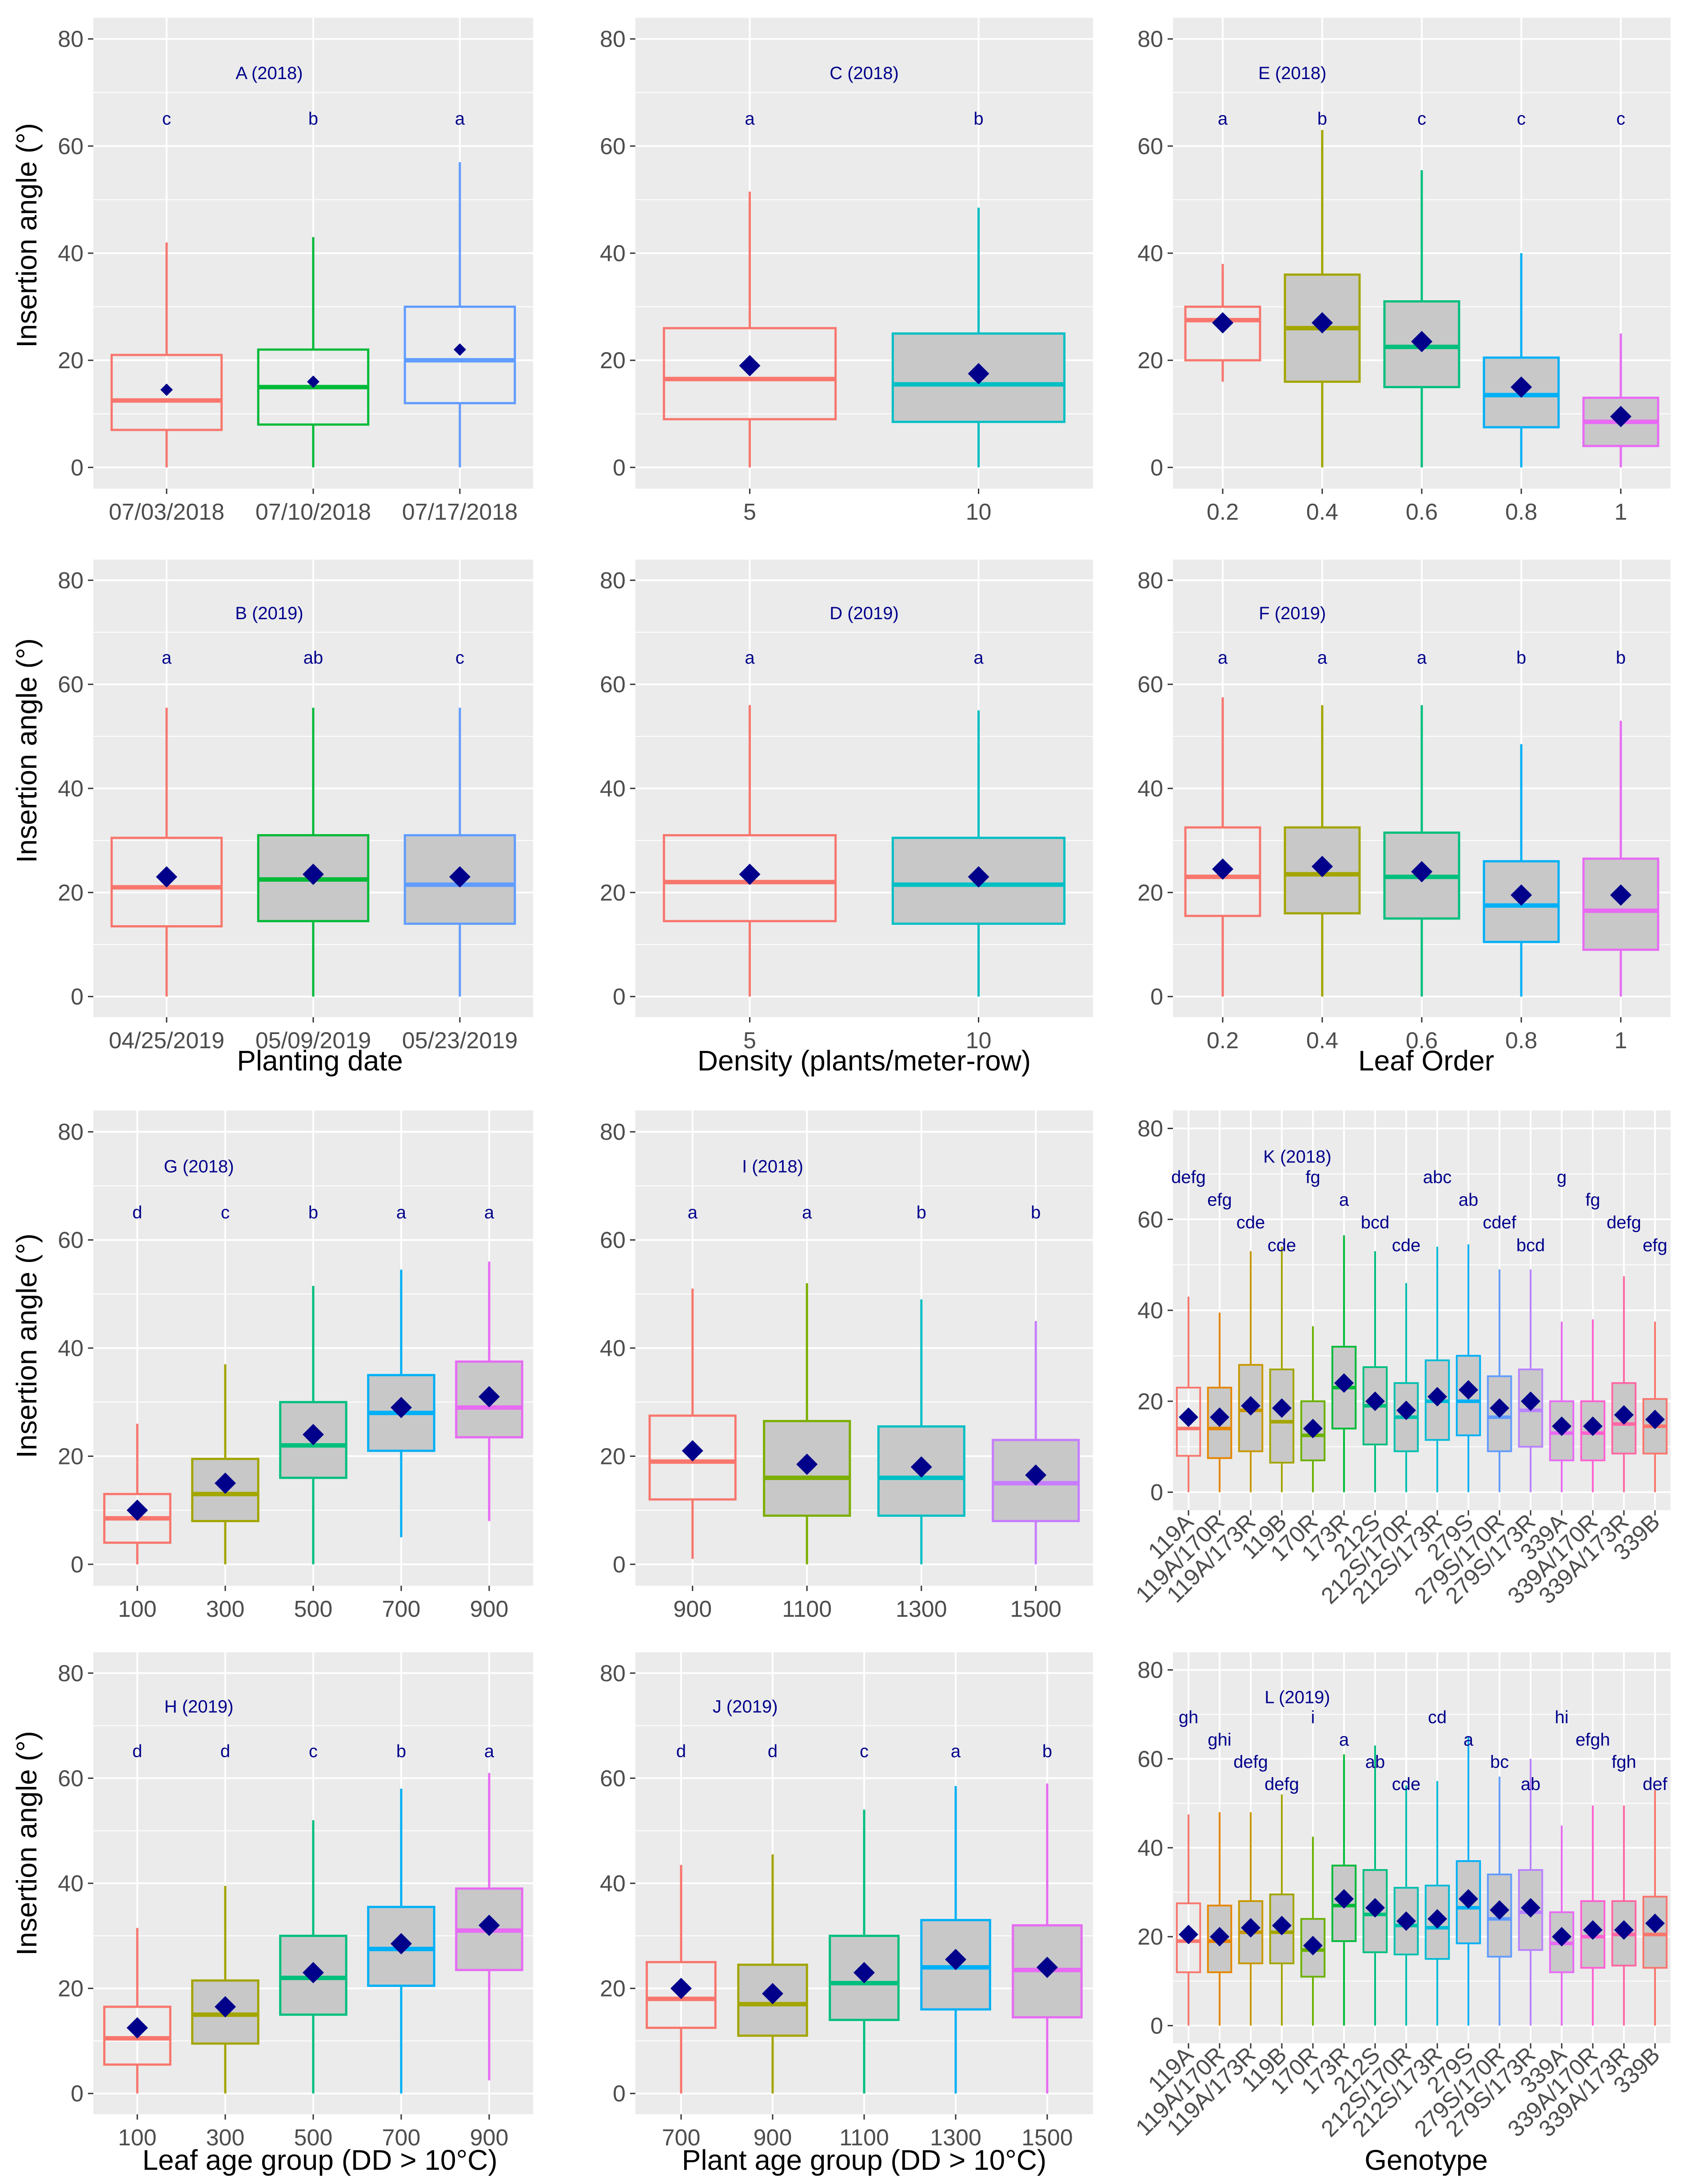 The image size is (1687, 2184). What do you see at coordinates (772, 1918) in the screenshot?
I see `box-900: d` at bounding box center [772, 1918].